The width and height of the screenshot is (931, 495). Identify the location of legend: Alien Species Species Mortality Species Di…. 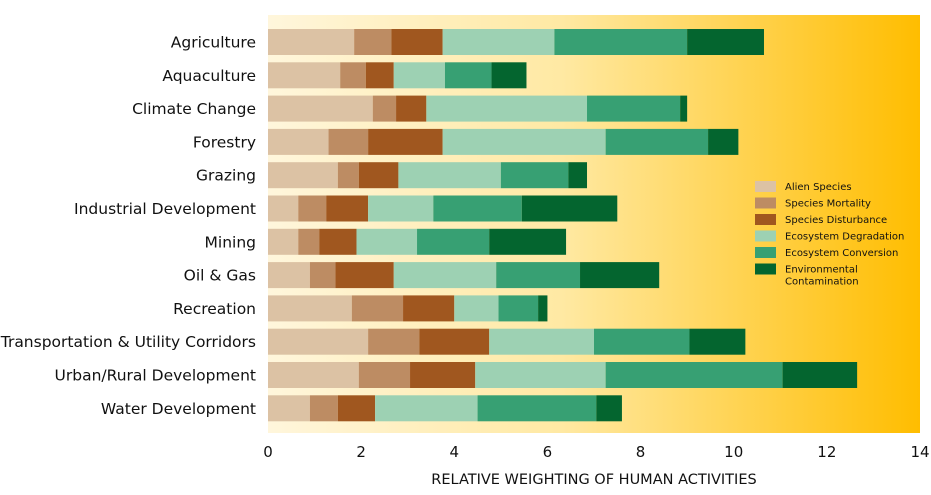
(829, 234).